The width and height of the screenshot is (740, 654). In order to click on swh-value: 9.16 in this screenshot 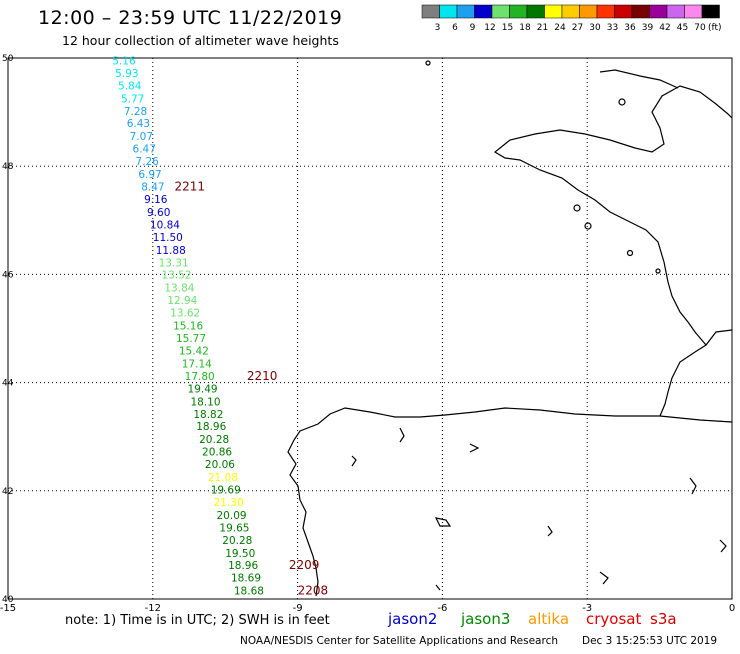, I will do `click(156, 200)`.